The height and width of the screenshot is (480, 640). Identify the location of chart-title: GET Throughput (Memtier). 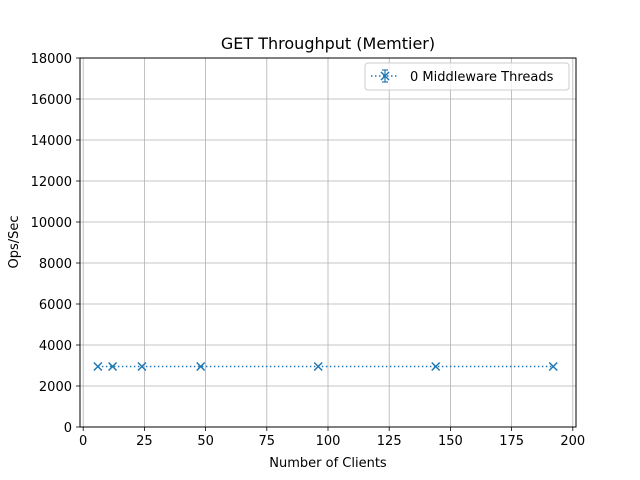
(328, 43).